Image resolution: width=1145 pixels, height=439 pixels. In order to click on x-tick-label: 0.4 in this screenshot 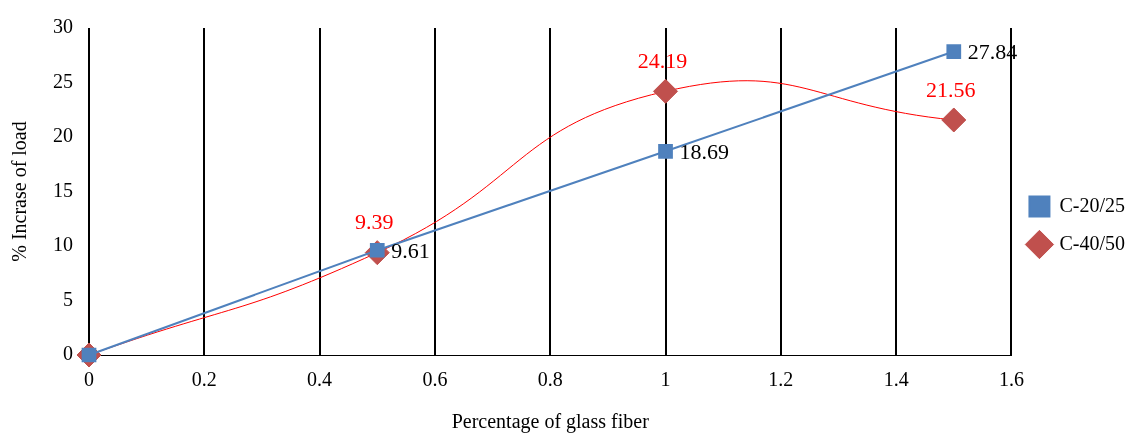, I will do `click(320, 379)`.